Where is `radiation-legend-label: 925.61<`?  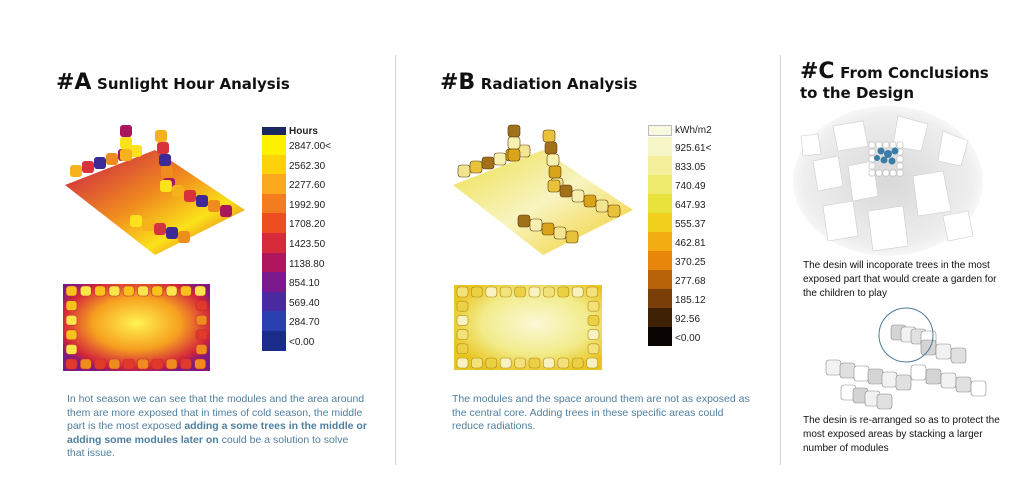 radiation-legend-label: 925.61< is located at coordinates (693, 148).